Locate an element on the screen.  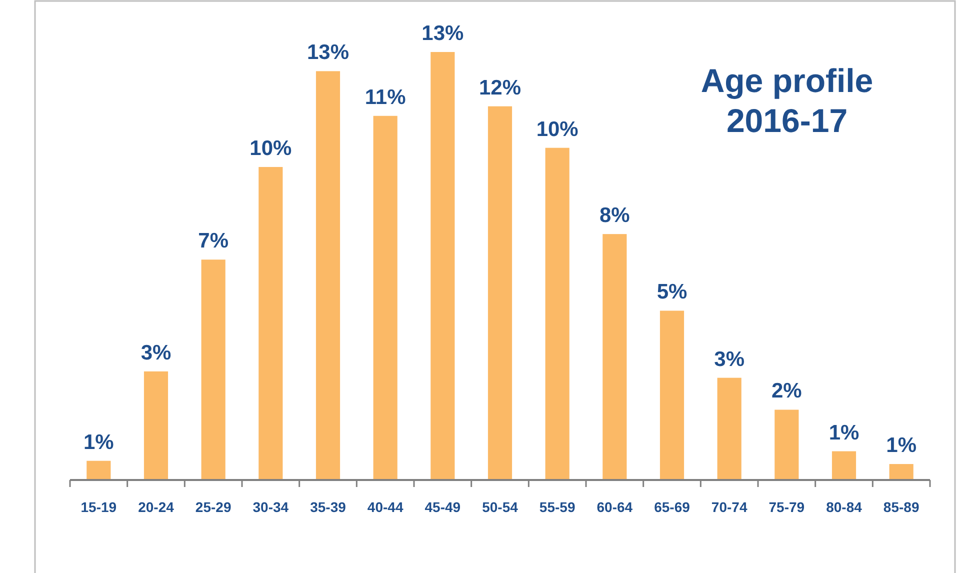
x-tick-label: 80-84 is located at coordinates (844, 507).